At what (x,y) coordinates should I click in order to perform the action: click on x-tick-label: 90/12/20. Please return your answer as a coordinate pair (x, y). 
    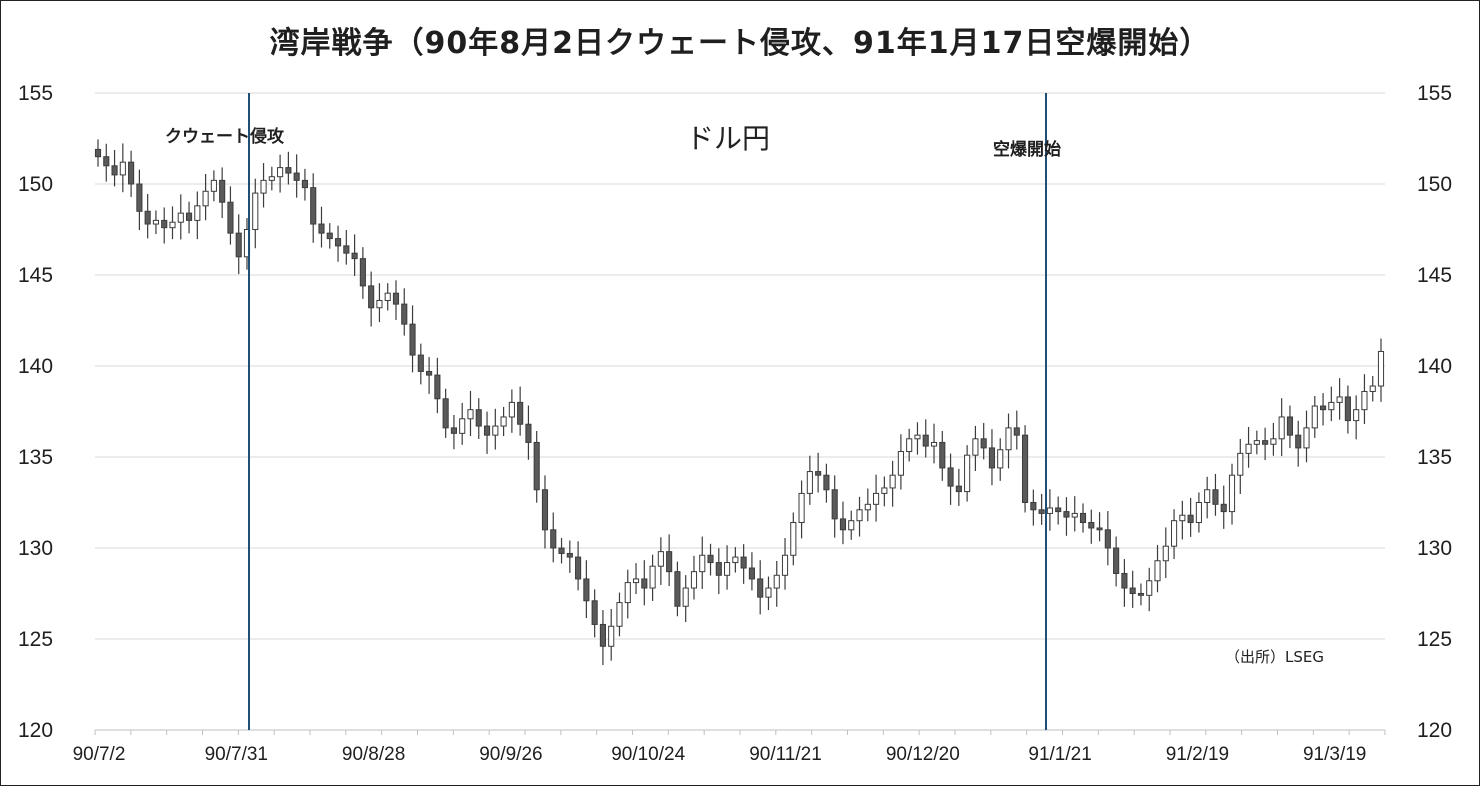
    Looking at the image, I should click on (923, 754).